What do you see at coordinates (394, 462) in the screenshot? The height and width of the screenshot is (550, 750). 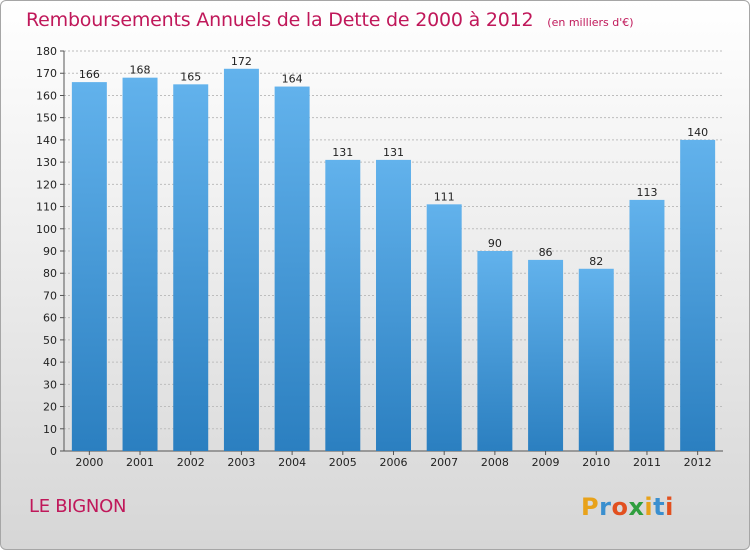 I see `x-tick-label: 2006` at bounding box center [394, 462].